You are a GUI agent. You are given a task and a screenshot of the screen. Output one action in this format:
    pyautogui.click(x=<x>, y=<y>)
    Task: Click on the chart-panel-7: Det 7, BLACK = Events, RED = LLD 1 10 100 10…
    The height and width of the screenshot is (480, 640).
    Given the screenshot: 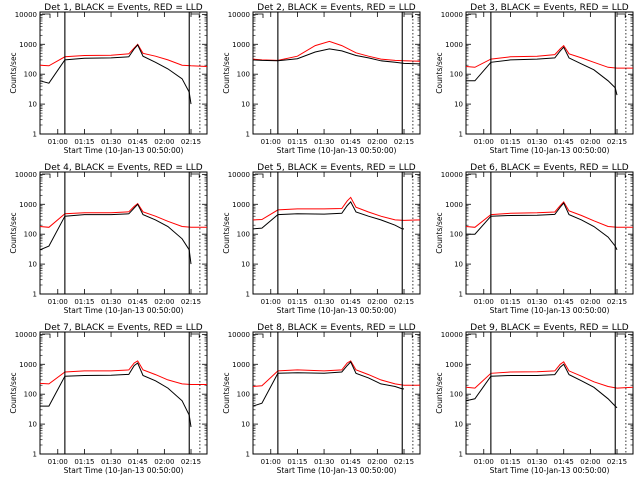 What is the action you would take?
    pyautogui.click(x=108, y=399)
    